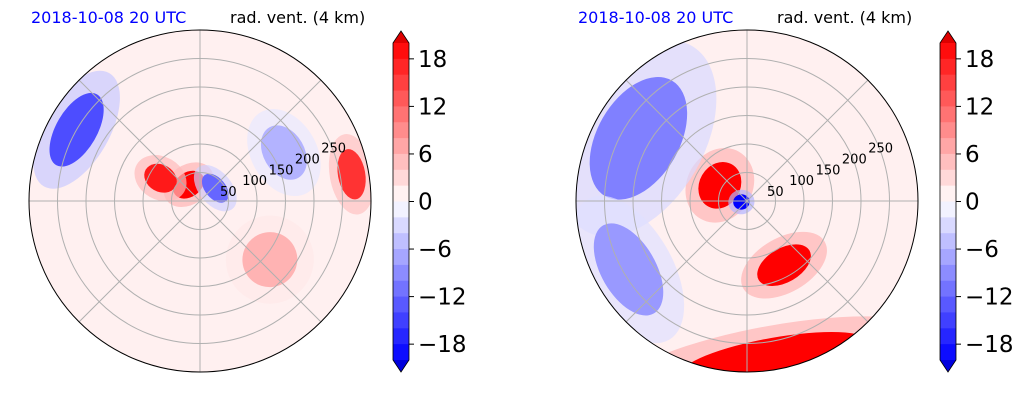 Image resolution: width=1028 pixels, height=401 pixels. What do you see at coordinates (432, 60) in the screenshot?
I see `left-colorbar-tick-label: 18` at bounding box center [432, 60].